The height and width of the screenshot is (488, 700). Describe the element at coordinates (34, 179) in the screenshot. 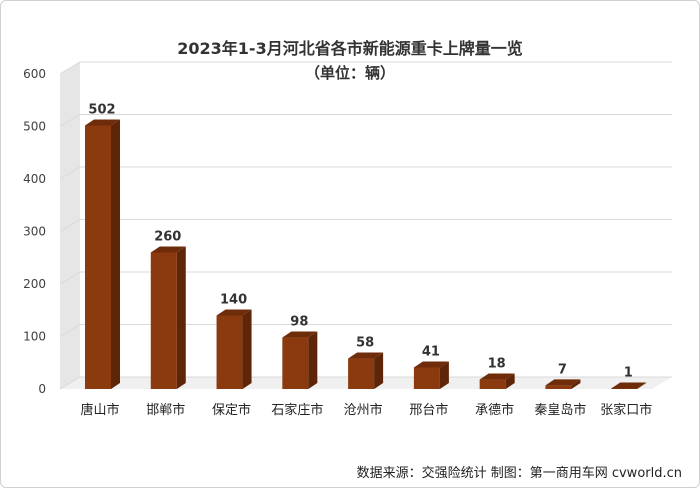

I see `y-tick-label: 400` at that location.